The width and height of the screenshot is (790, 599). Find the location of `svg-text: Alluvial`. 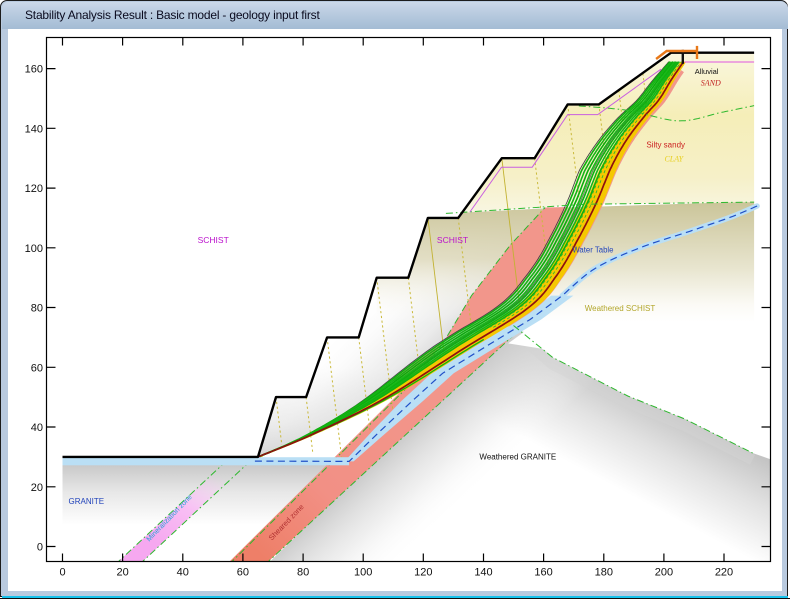

svg-text: Alluvial is located at coordinates (707, 71).